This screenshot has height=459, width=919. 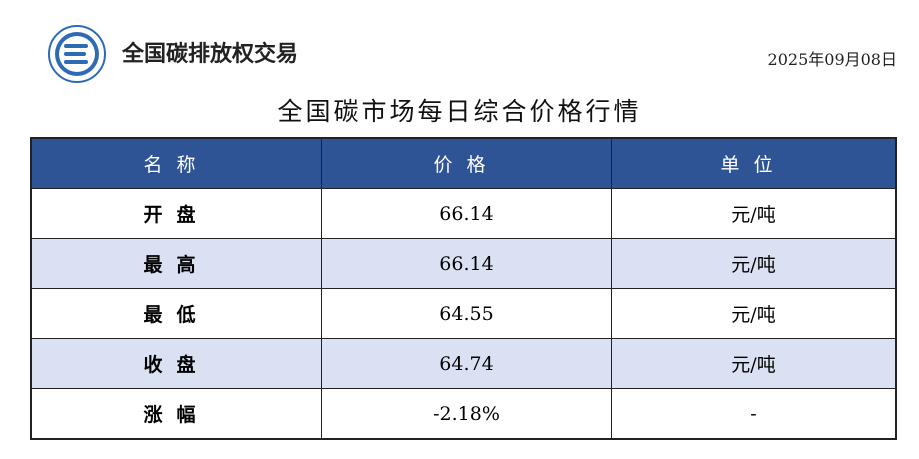 I want to click on column-header-unit: 单位, so click(x=754, y=163).